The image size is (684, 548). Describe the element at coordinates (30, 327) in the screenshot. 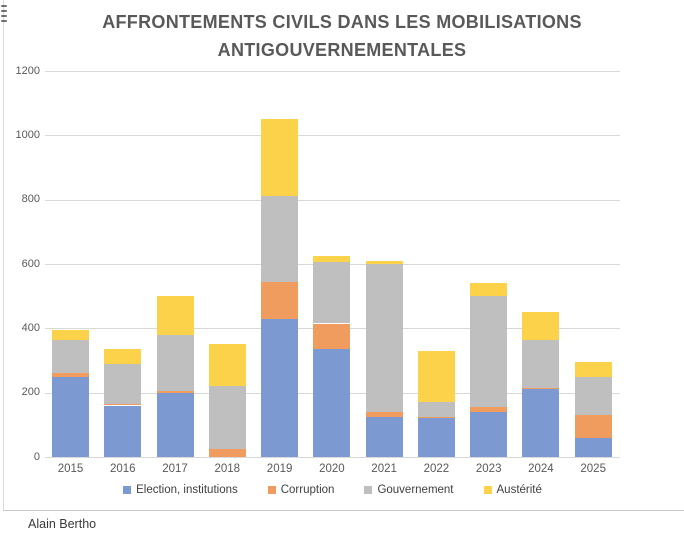

I see `y-axis-tick-label: 400` at that location.